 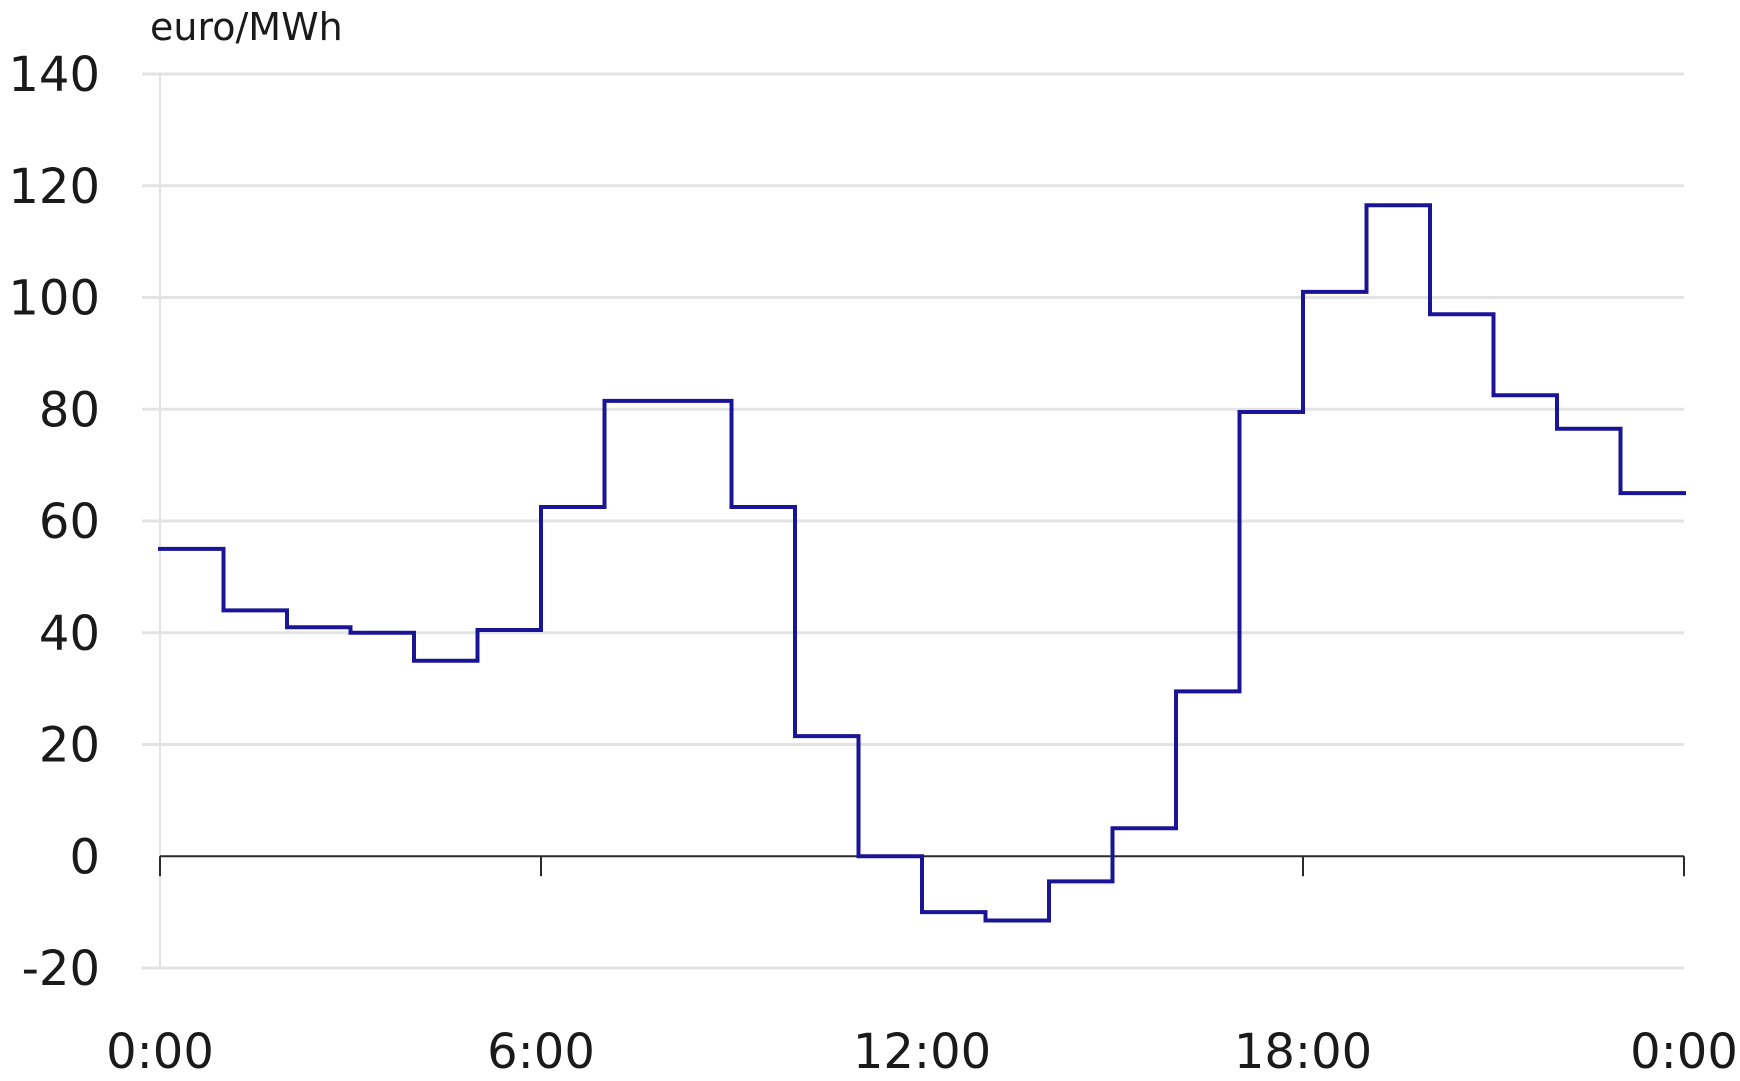 I want to click on y-tick-label: 140, so click(x=54, y=75).